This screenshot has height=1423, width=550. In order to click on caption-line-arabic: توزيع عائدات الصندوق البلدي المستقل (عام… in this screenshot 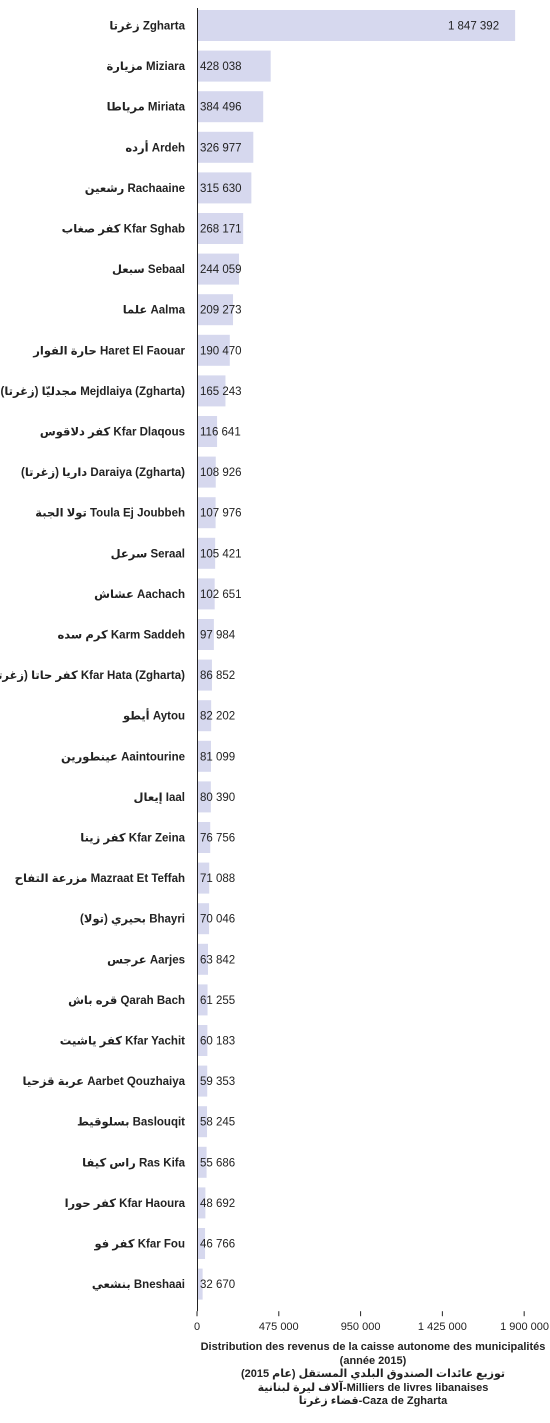, I will do `click(373, 1374)`.